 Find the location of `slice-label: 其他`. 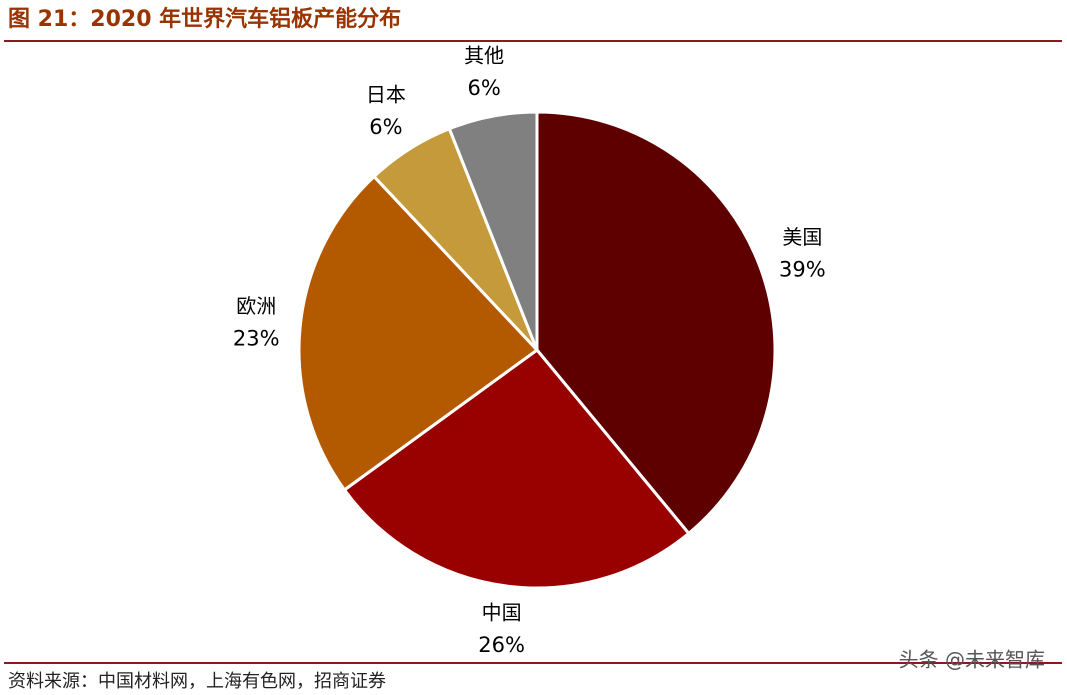

slice-label: 其他 is located at coordinates (484, 55).